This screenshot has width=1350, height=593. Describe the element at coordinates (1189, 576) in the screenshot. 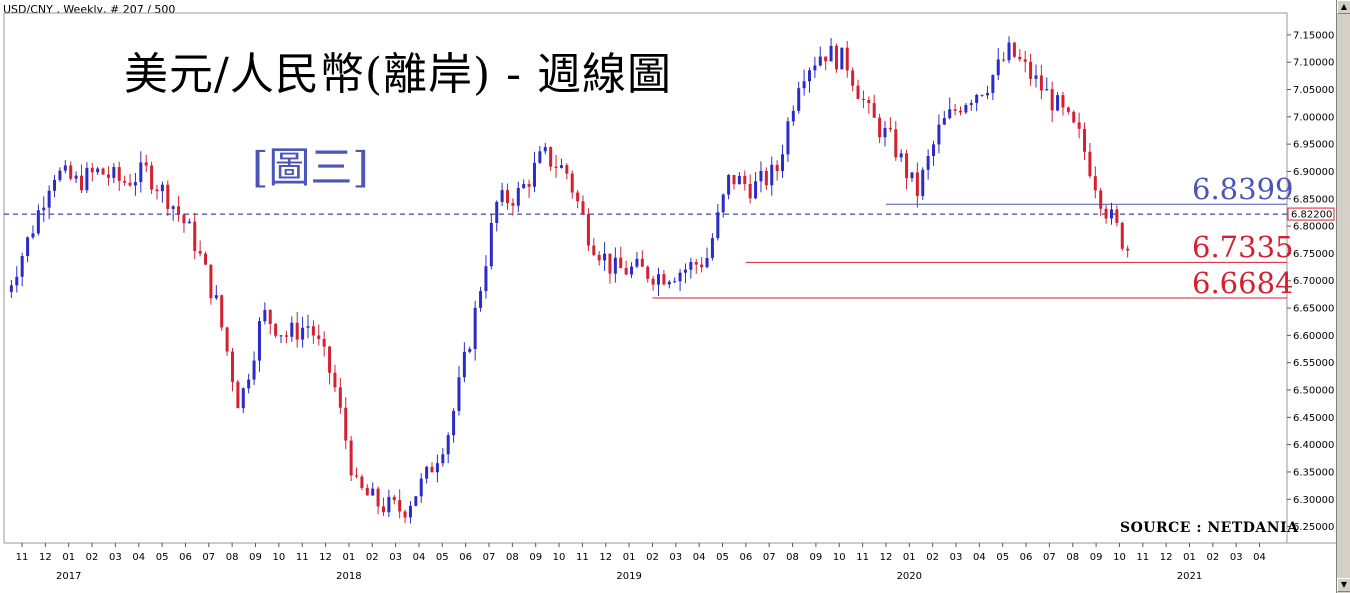

I see `year-label: 2021` at that location.